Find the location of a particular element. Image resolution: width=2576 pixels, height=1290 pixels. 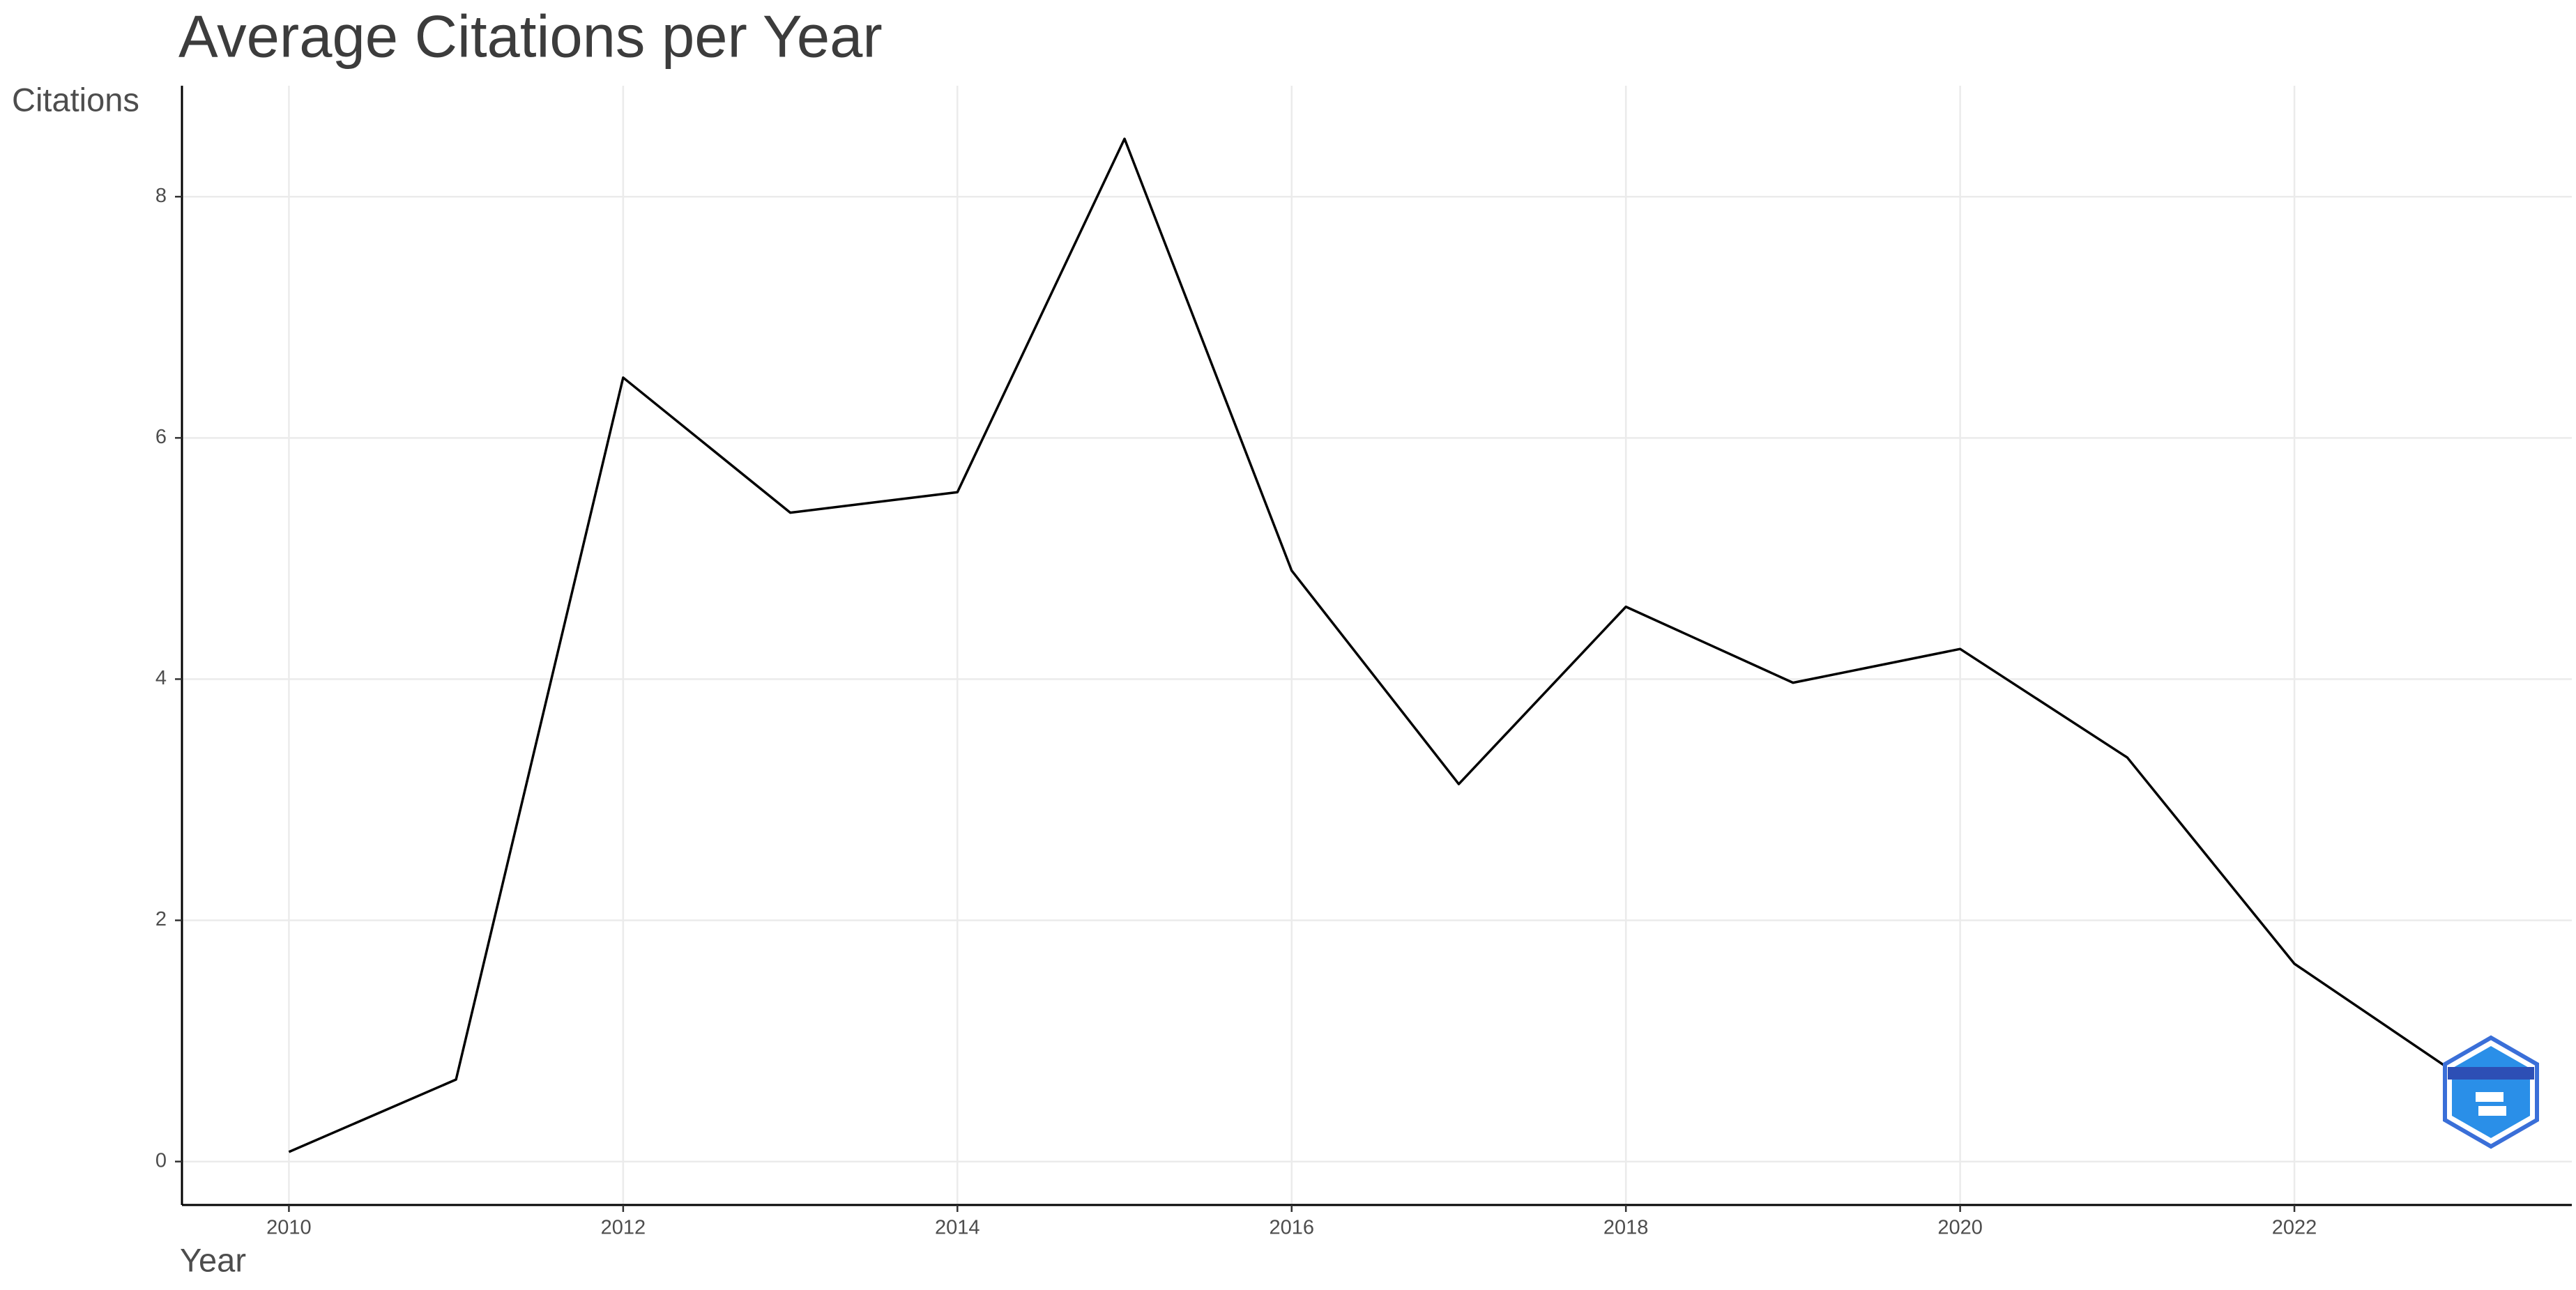

x-tick-label: 2014 is located at coordinates (958, 1228).